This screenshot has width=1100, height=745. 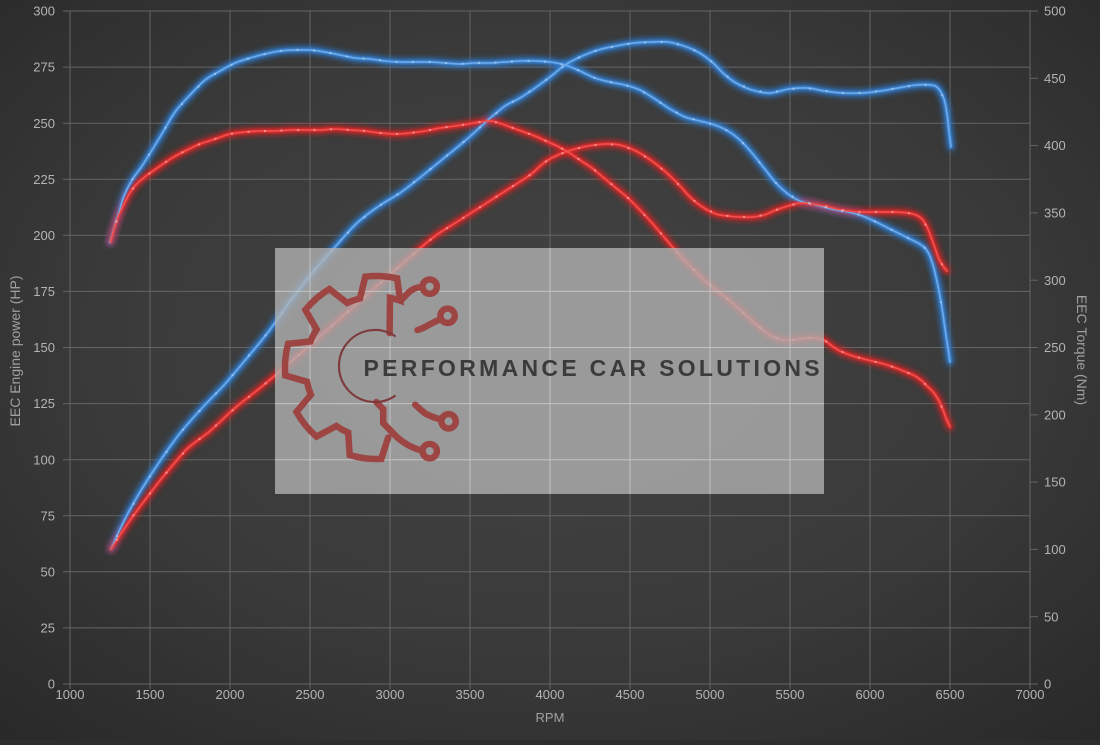 What do you see at coordinates (70, 694) in the screenshot?
I see `svg-text: 1000` at bounding box center [70, 694].